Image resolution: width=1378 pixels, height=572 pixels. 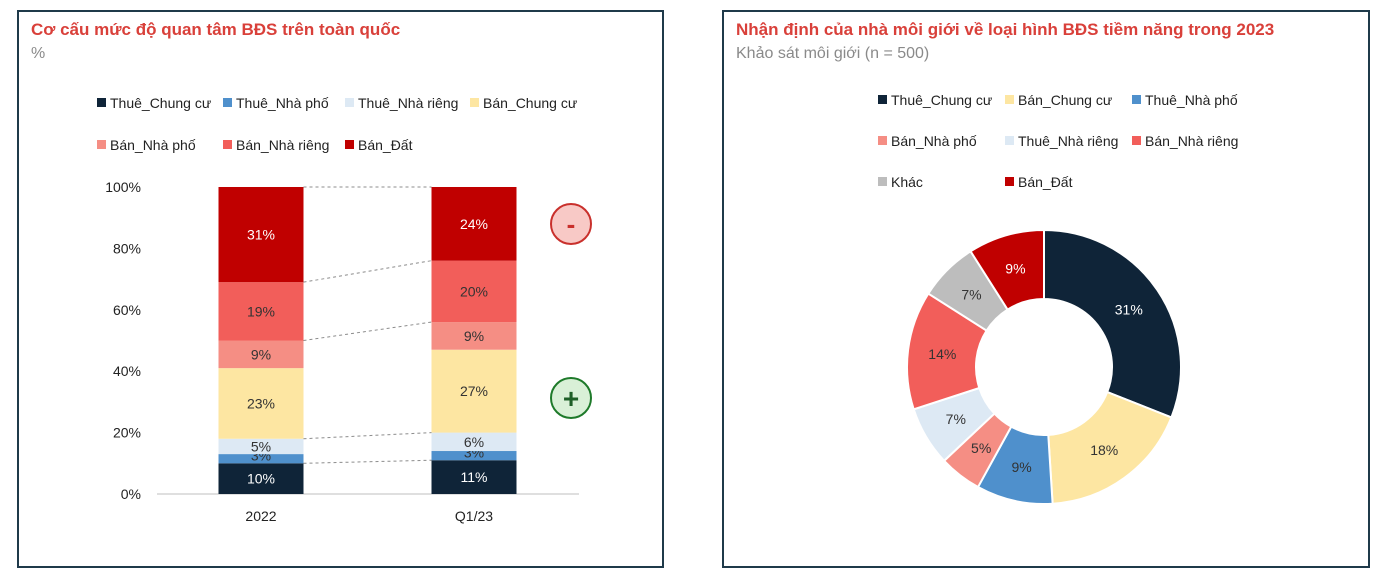 I want to click on data-label: 10%, so click(x=261, y=479).